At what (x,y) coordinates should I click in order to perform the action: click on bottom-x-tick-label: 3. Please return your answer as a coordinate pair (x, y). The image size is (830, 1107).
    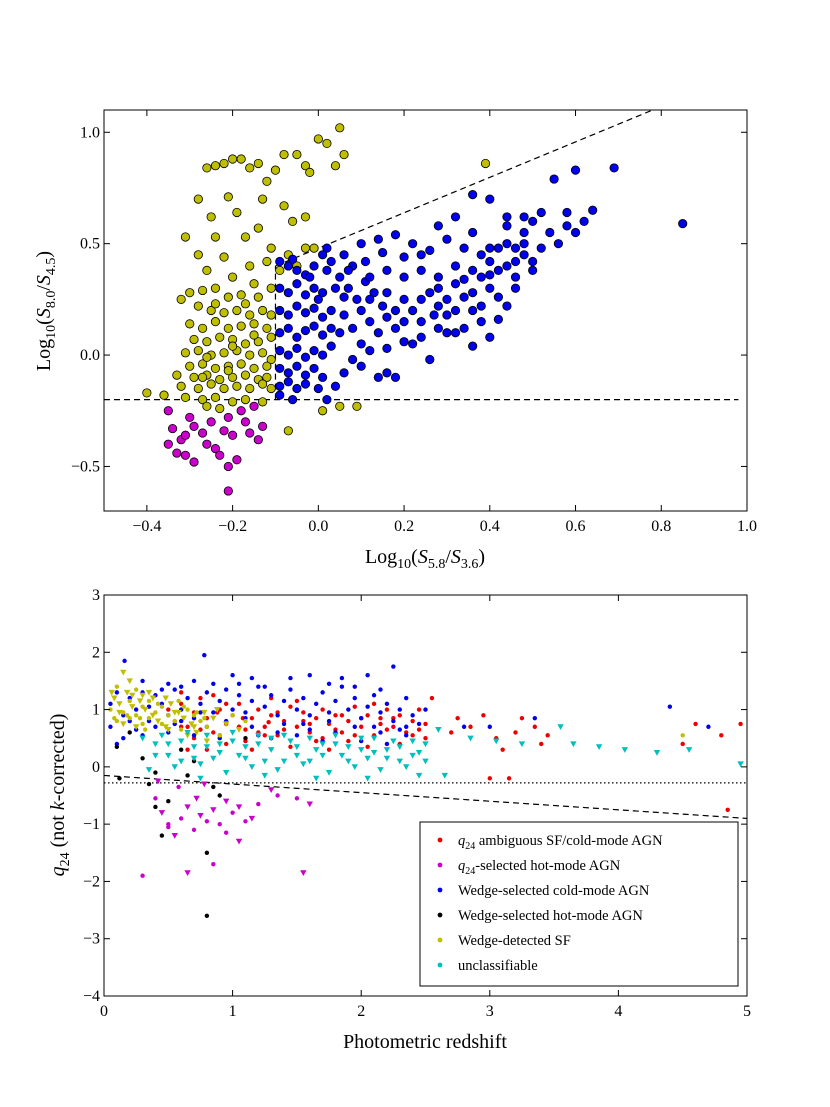
    Looking at the image, I should click on (490, 1011).